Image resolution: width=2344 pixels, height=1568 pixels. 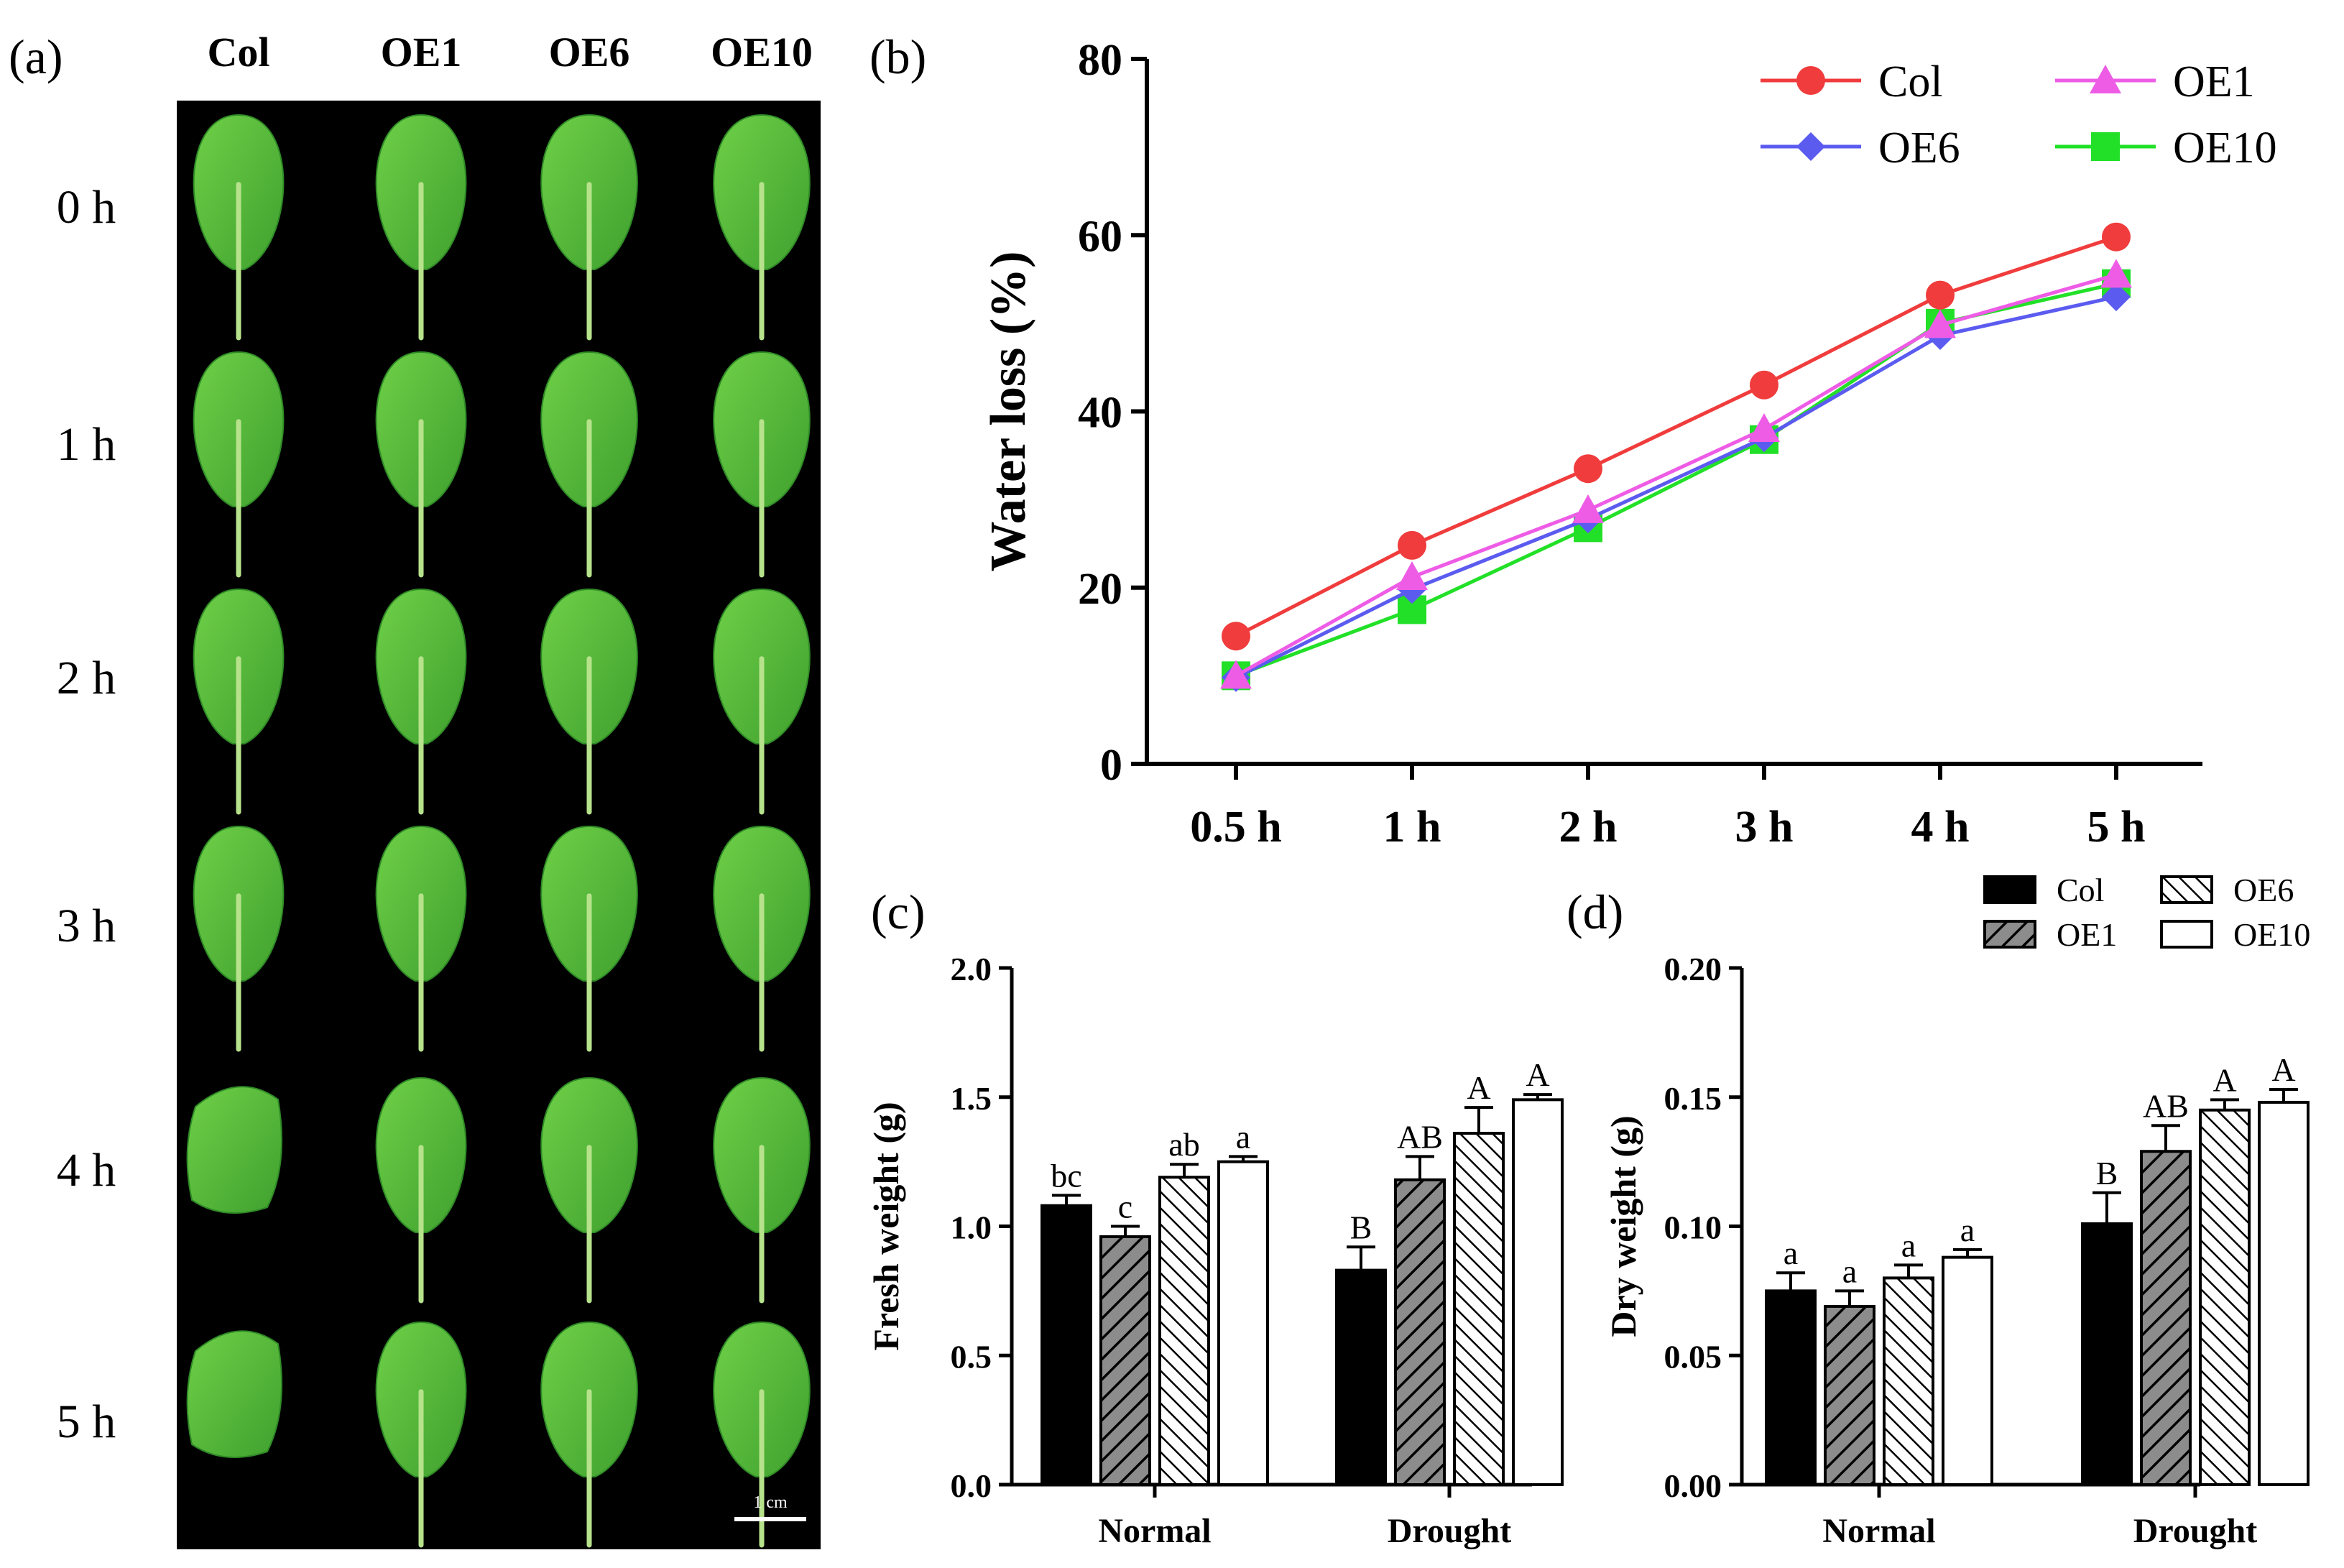 I want to click on panel-c-bar-normal-oe10, so click(x=1243, y=1323).